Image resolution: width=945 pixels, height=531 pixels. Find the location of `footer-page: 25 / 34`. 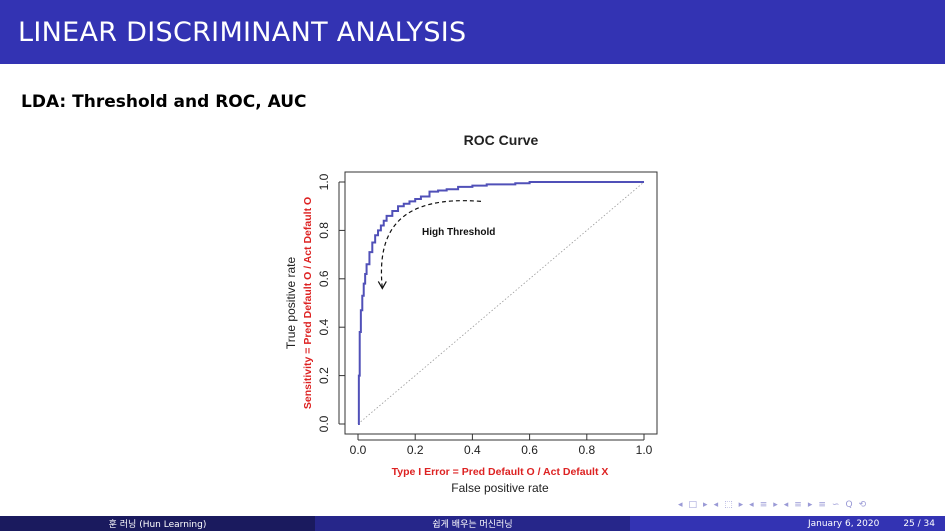

footer-page: 25 / 34 is located at coordinates (919, 523).